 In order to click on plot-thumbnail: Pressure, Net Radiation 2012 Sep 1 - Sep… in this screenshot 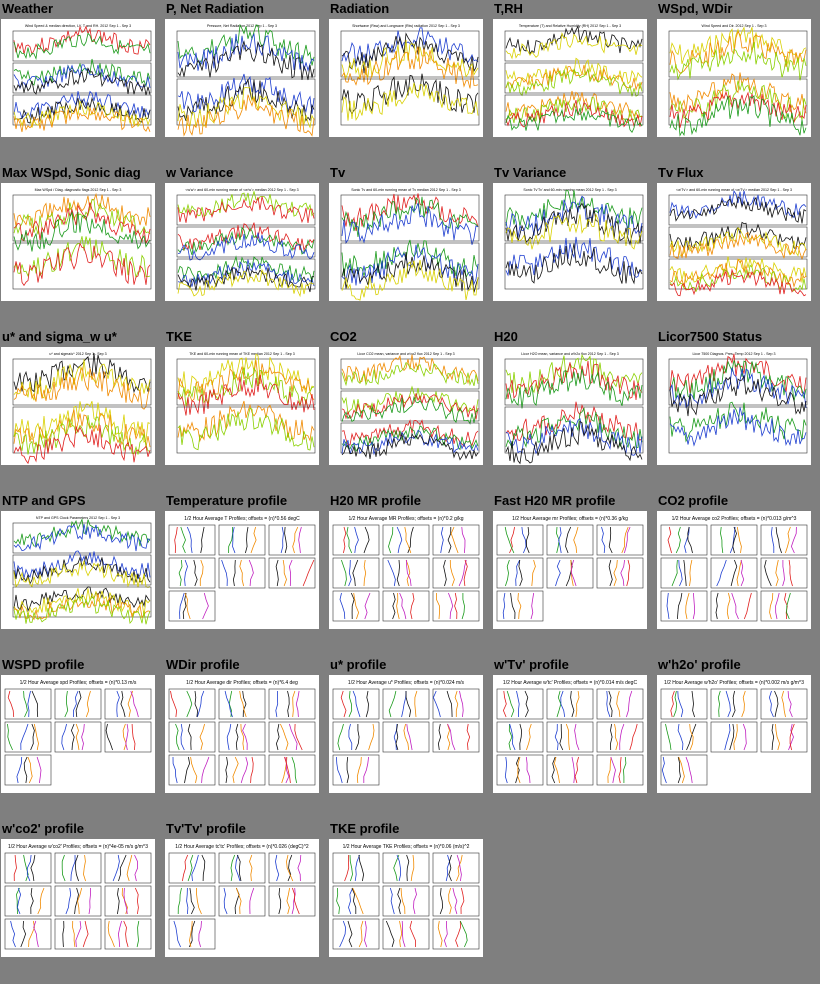, I will do `click(242, 78)`.